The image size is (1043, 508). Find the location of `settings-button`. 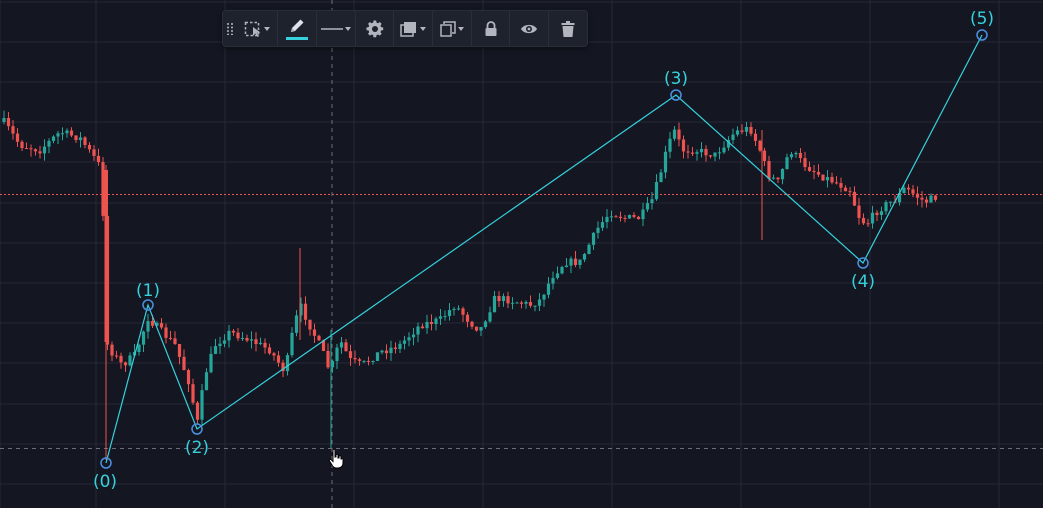

settings-button is located at coordinates (374, 28).